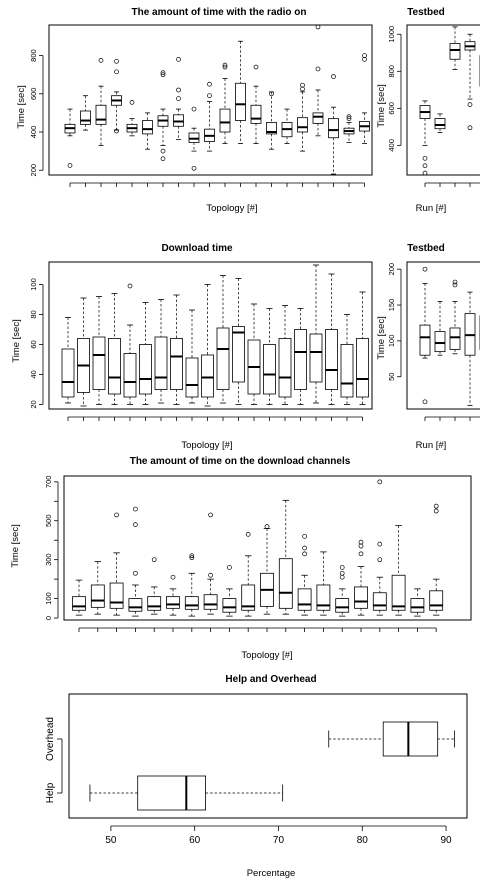  I want to click on testbed1-y-tick-label: 600, so click(391, 108).